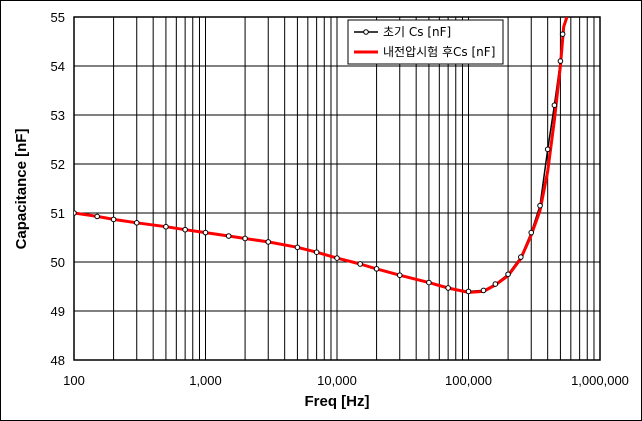 This screenshot has height=421, width=642. Describe the element at coordinates (337, 401) in the screenshot. I see `x-axis-title: Freq [Hz]` at that location.